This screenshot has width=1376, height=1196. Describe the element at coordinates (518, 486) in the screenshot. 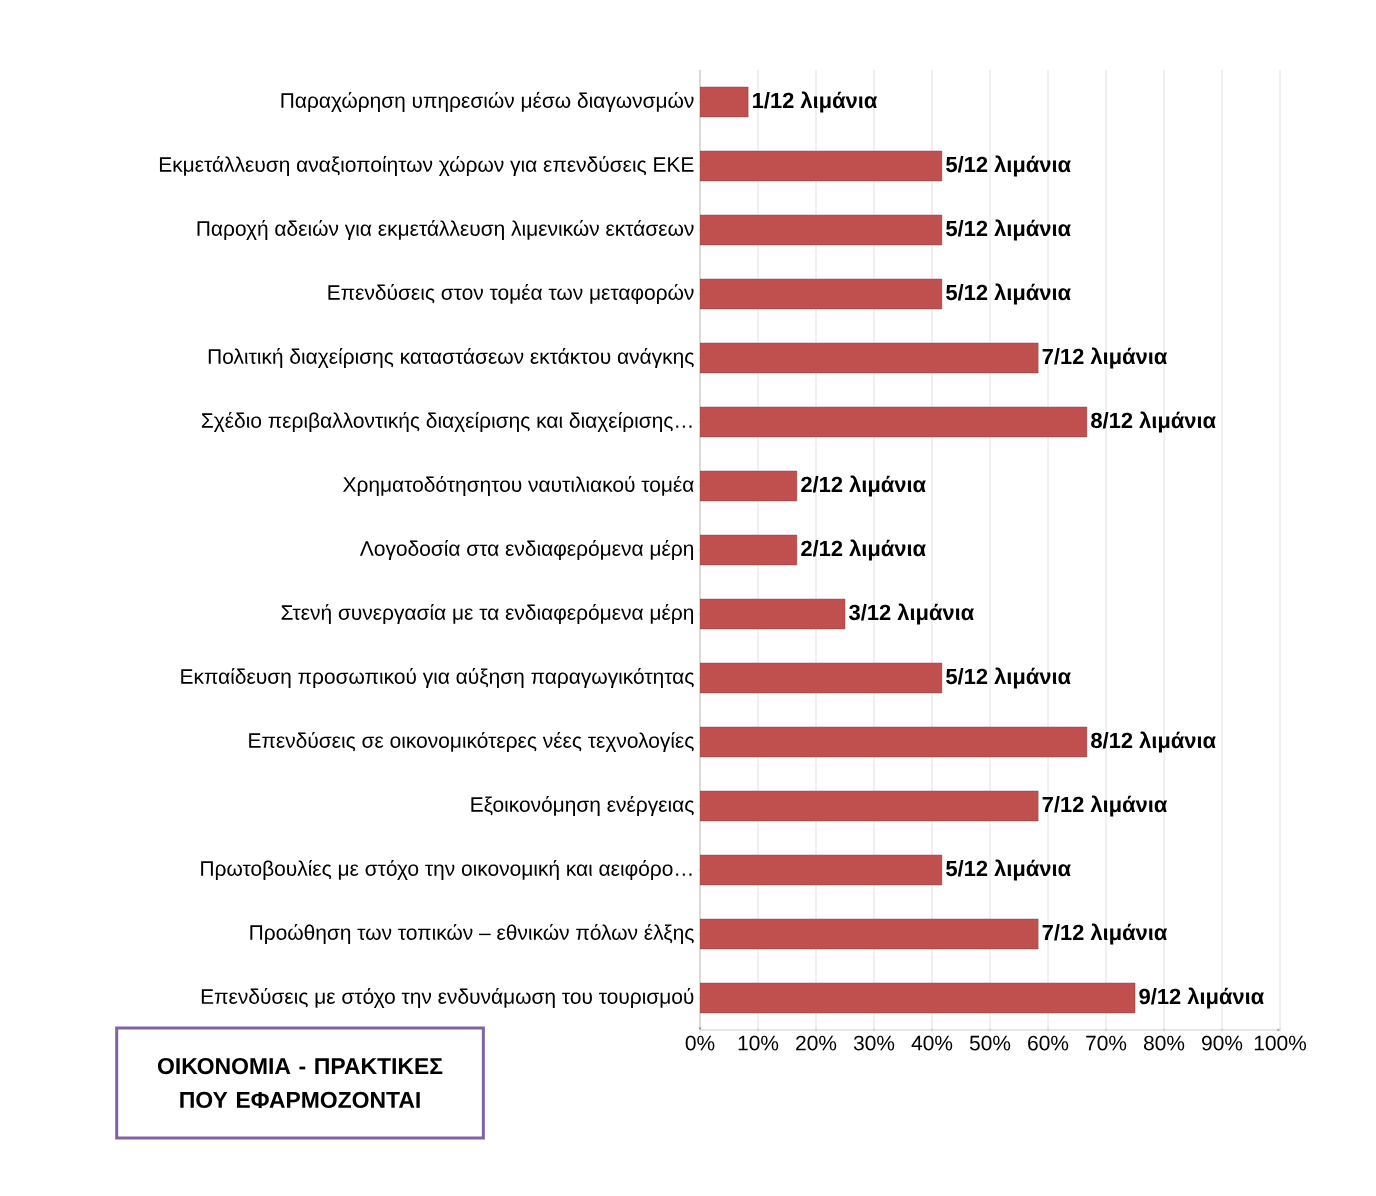

I see `y-tick-label: Χρηματοδότησητου ναυτιλιακού τομέα` at that location.